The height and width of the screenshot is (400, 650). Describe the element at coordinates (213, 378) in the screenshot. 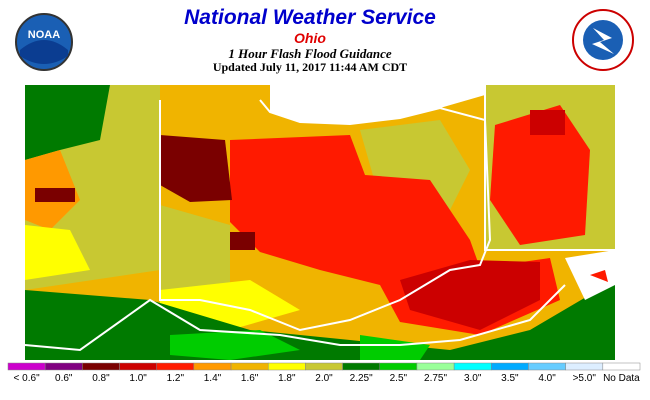

I see `legend-label: 1.4"` at that location.